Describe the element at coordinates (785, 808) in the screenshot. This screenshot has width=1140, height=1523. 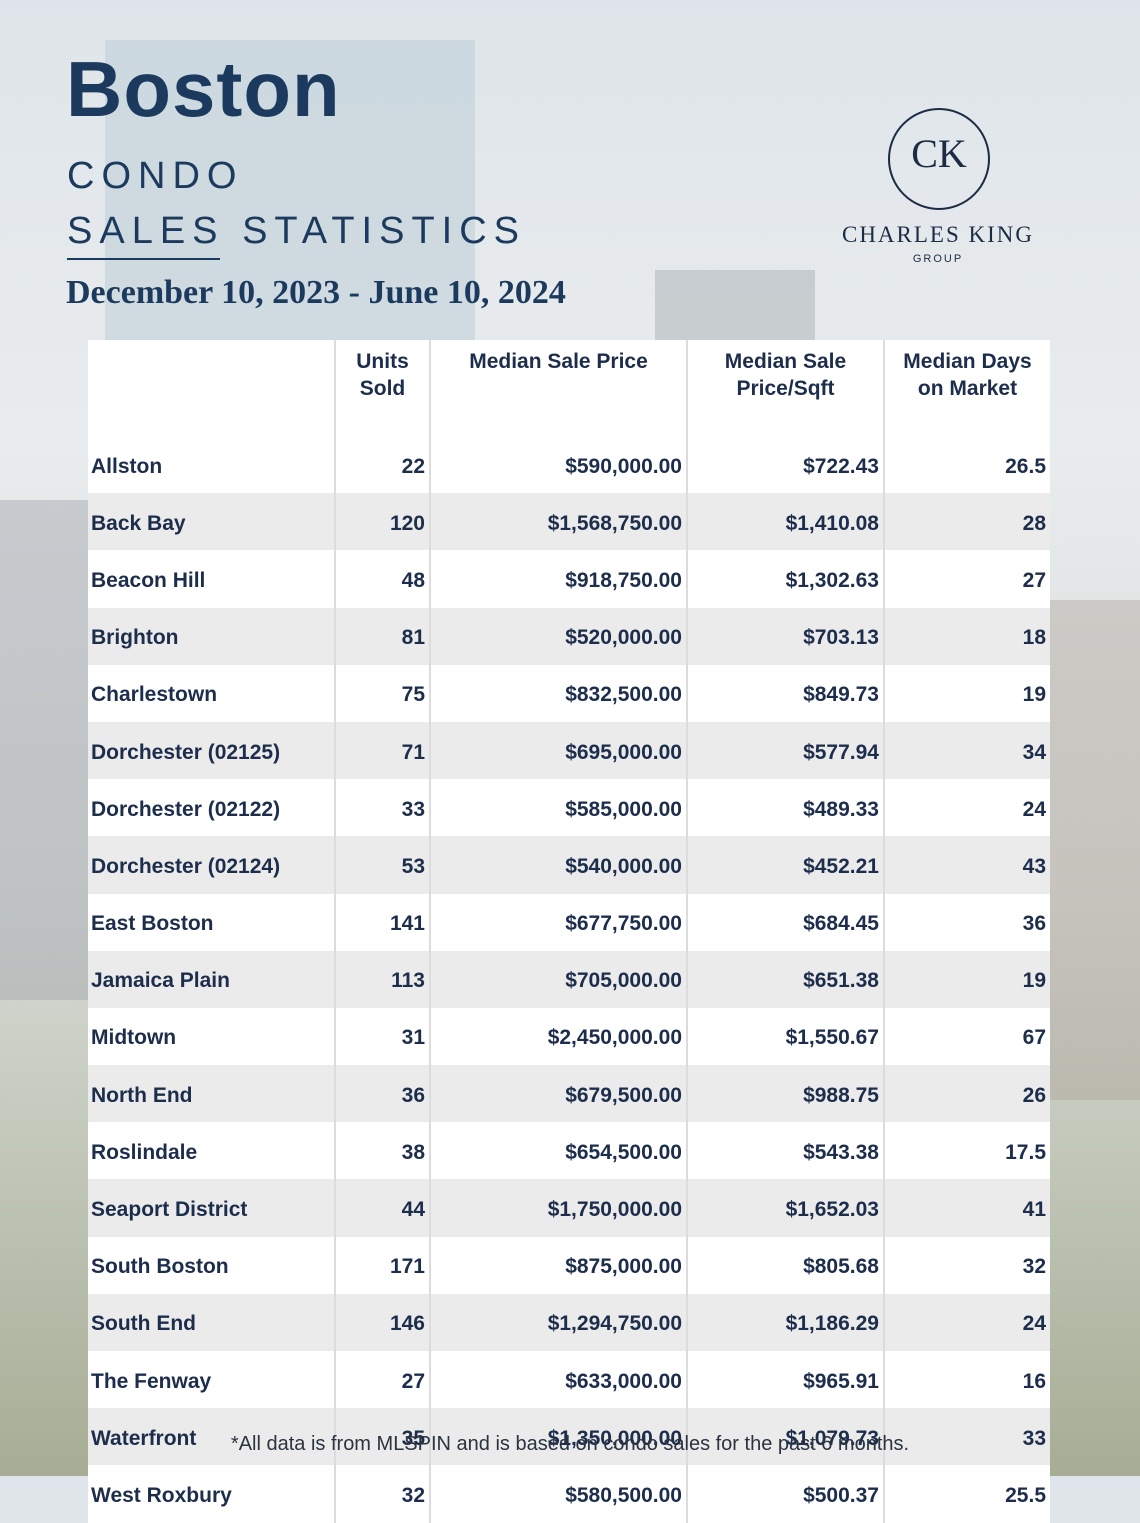
I see `cell: $489.33` at that location.